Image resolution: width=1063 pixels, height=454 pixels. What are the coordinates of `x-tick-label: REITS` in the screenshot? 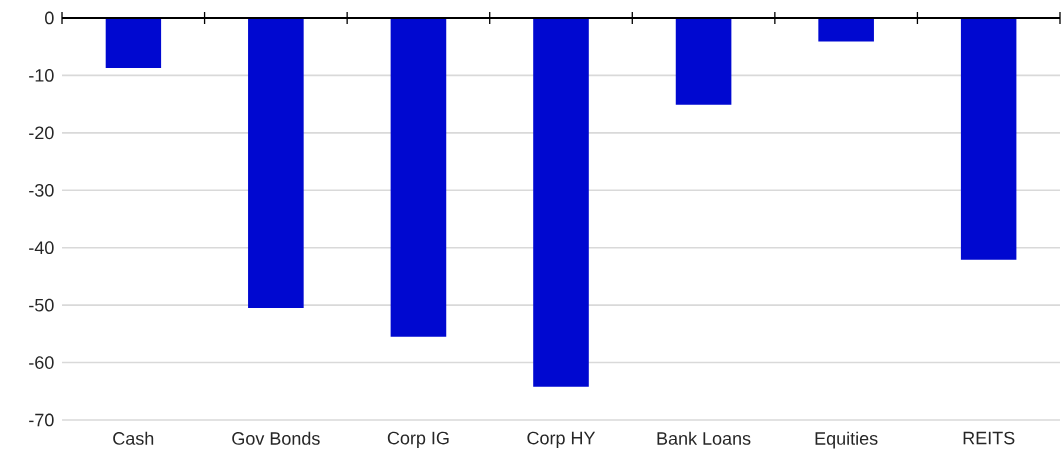 It's located at (989, 438).